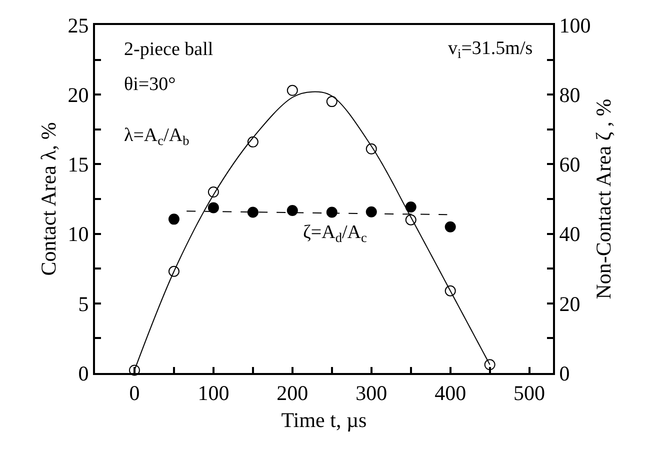  What do you see at coordinates (83, 304) in the screenshot?
I see `y-tick-label: 5` at bounding box center [83, 304].